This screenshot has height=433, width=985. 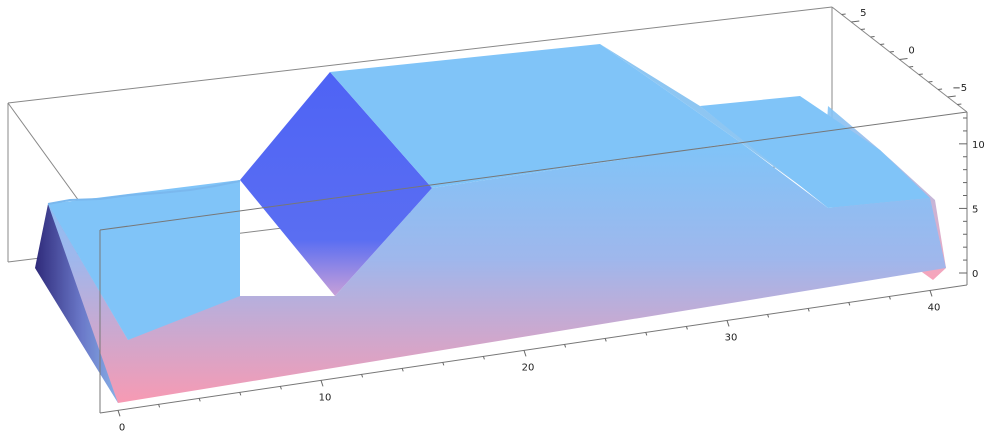 What do you see at coordinates (731, 337) in the screenshot?
I see `x-tick-label: 30` at bounding box center [731, 337].